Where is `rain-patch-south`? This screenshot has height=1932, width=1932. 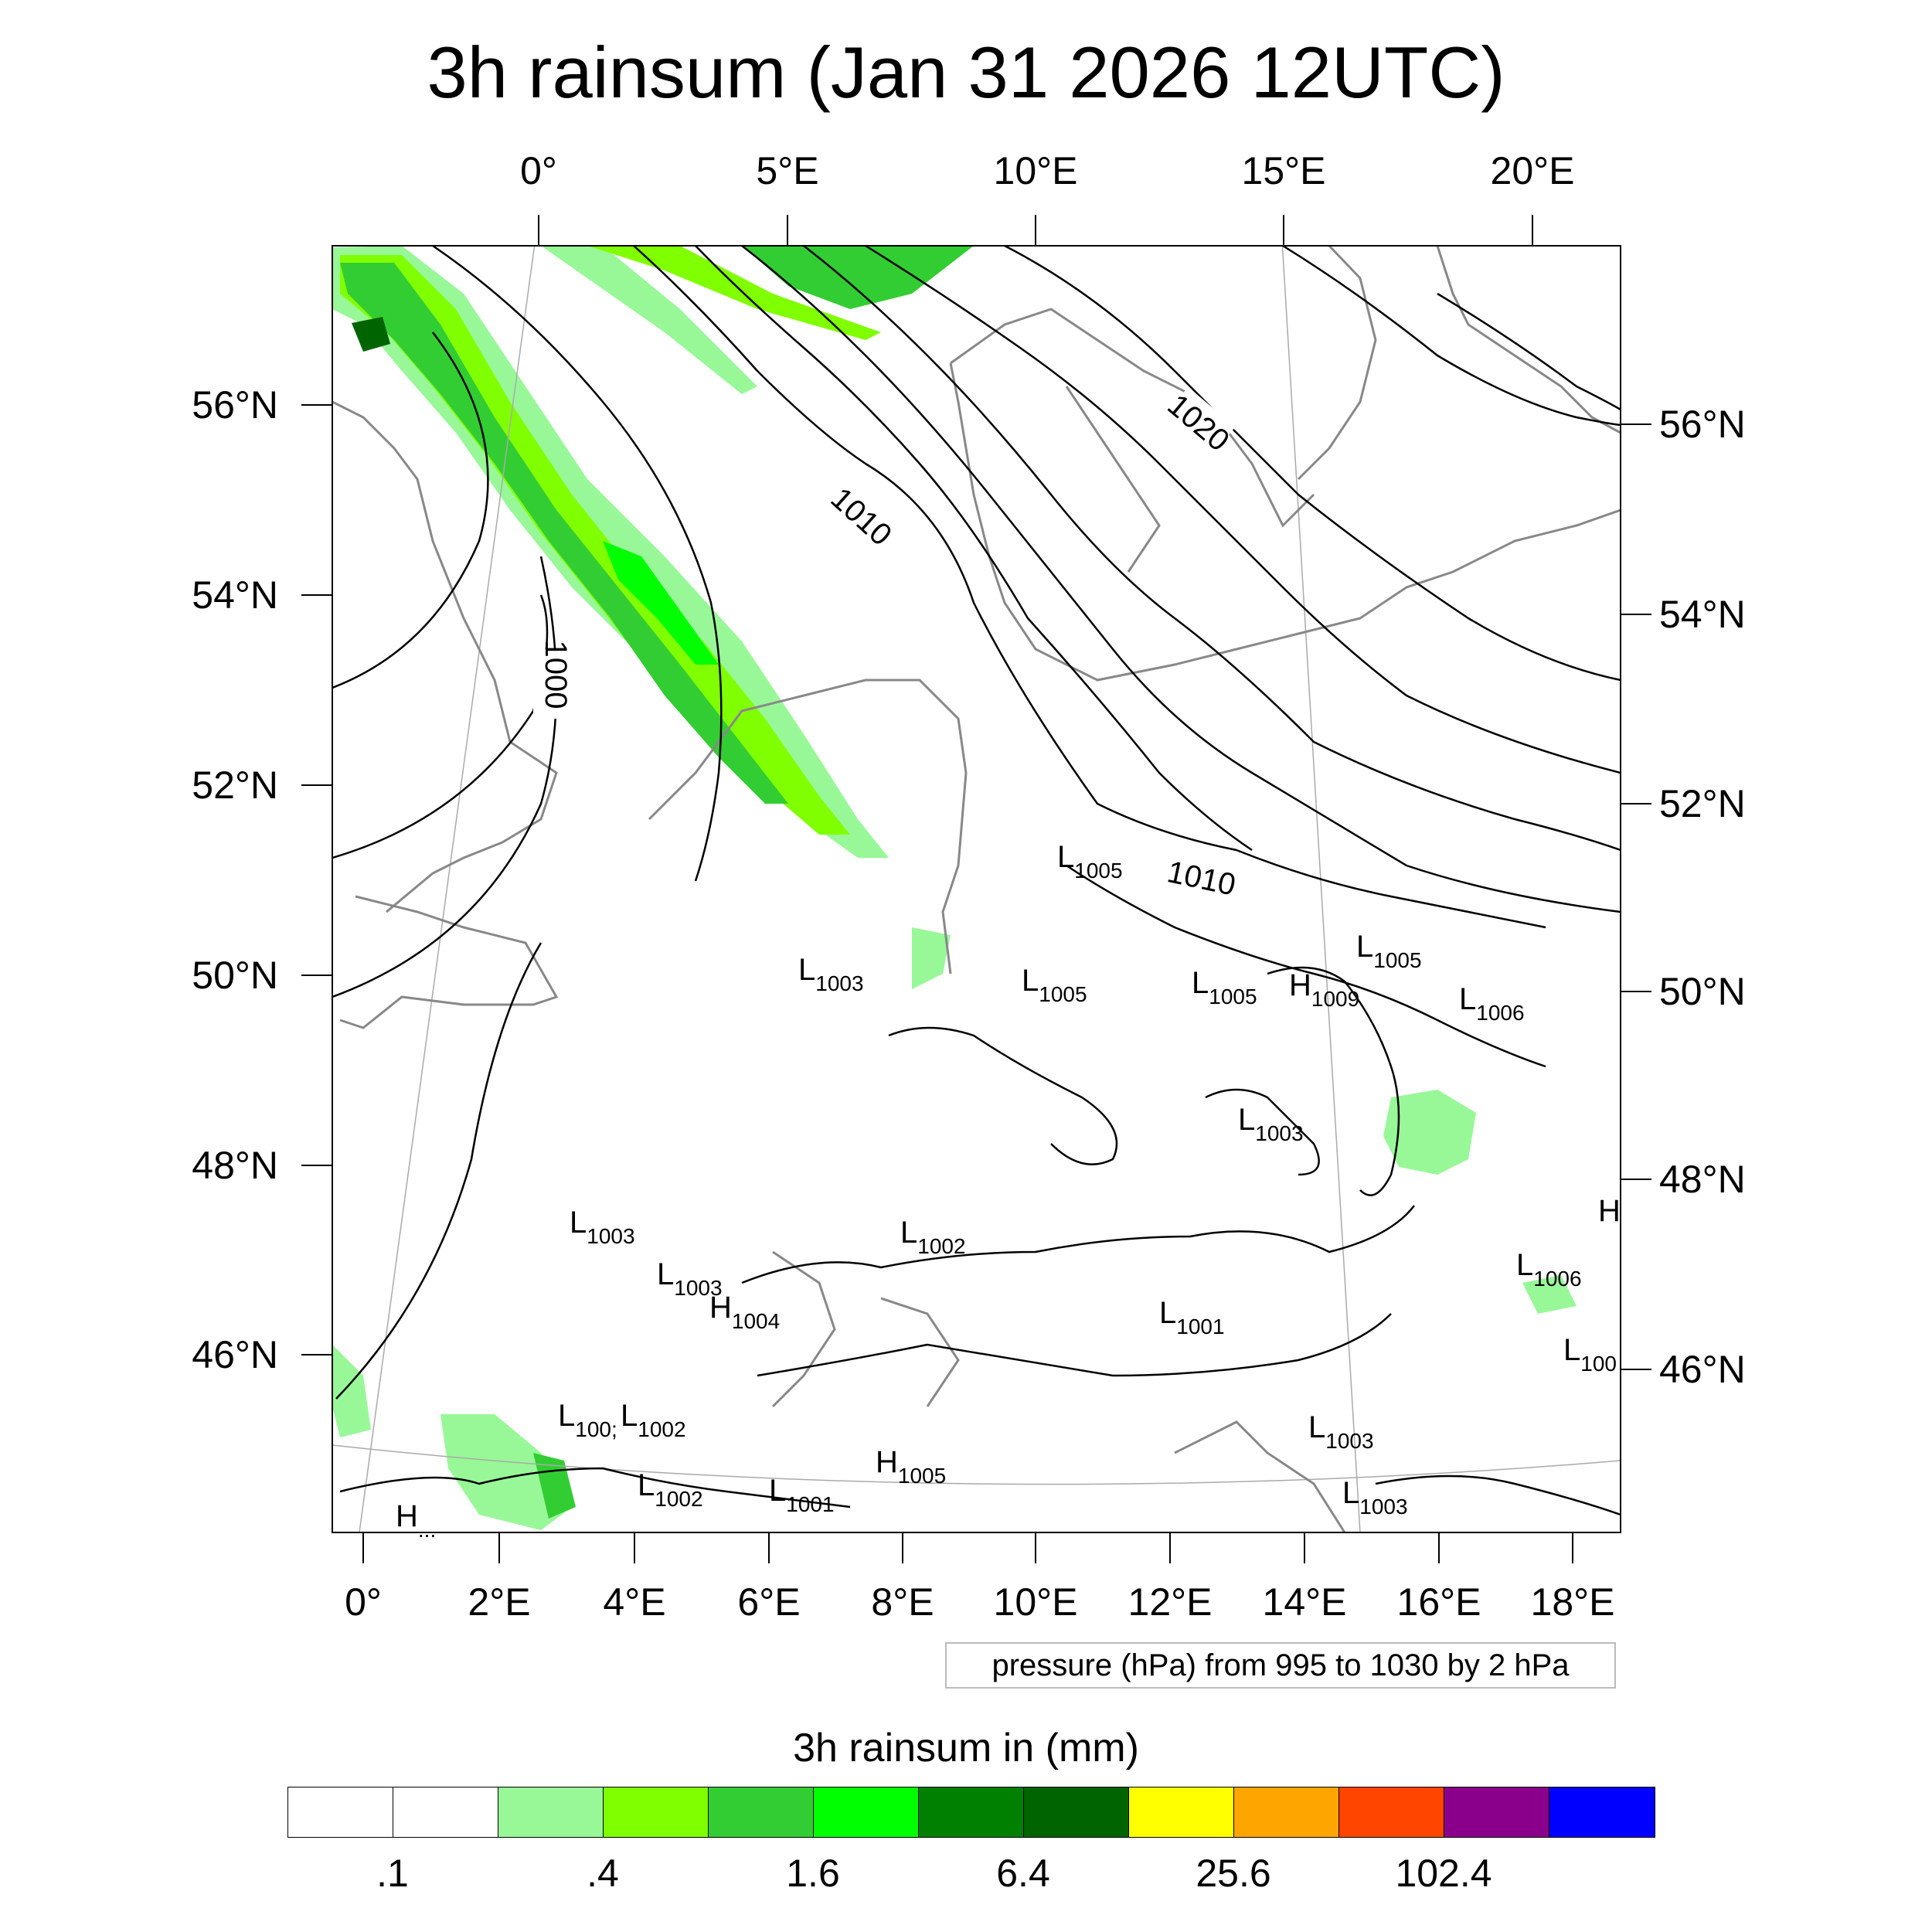 rain-patch-south is located at coordinates (506, 1472).